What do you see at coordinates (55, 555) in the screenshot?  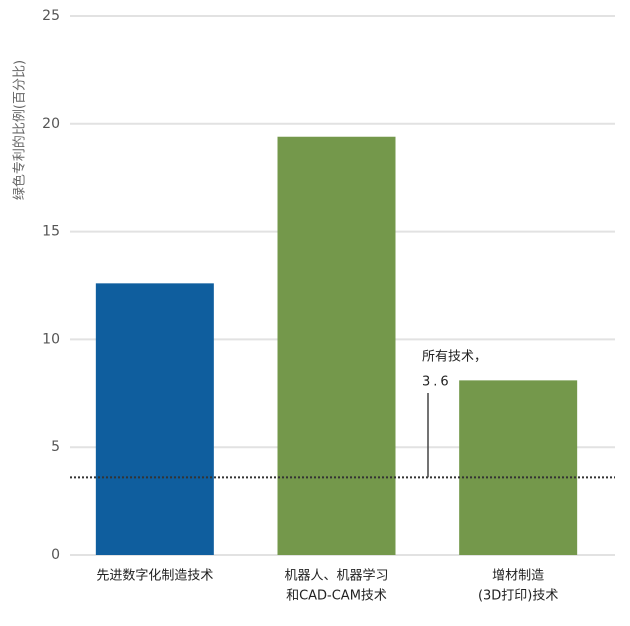 I see `y-tick-label: 0` at bounding box center [55, 555].